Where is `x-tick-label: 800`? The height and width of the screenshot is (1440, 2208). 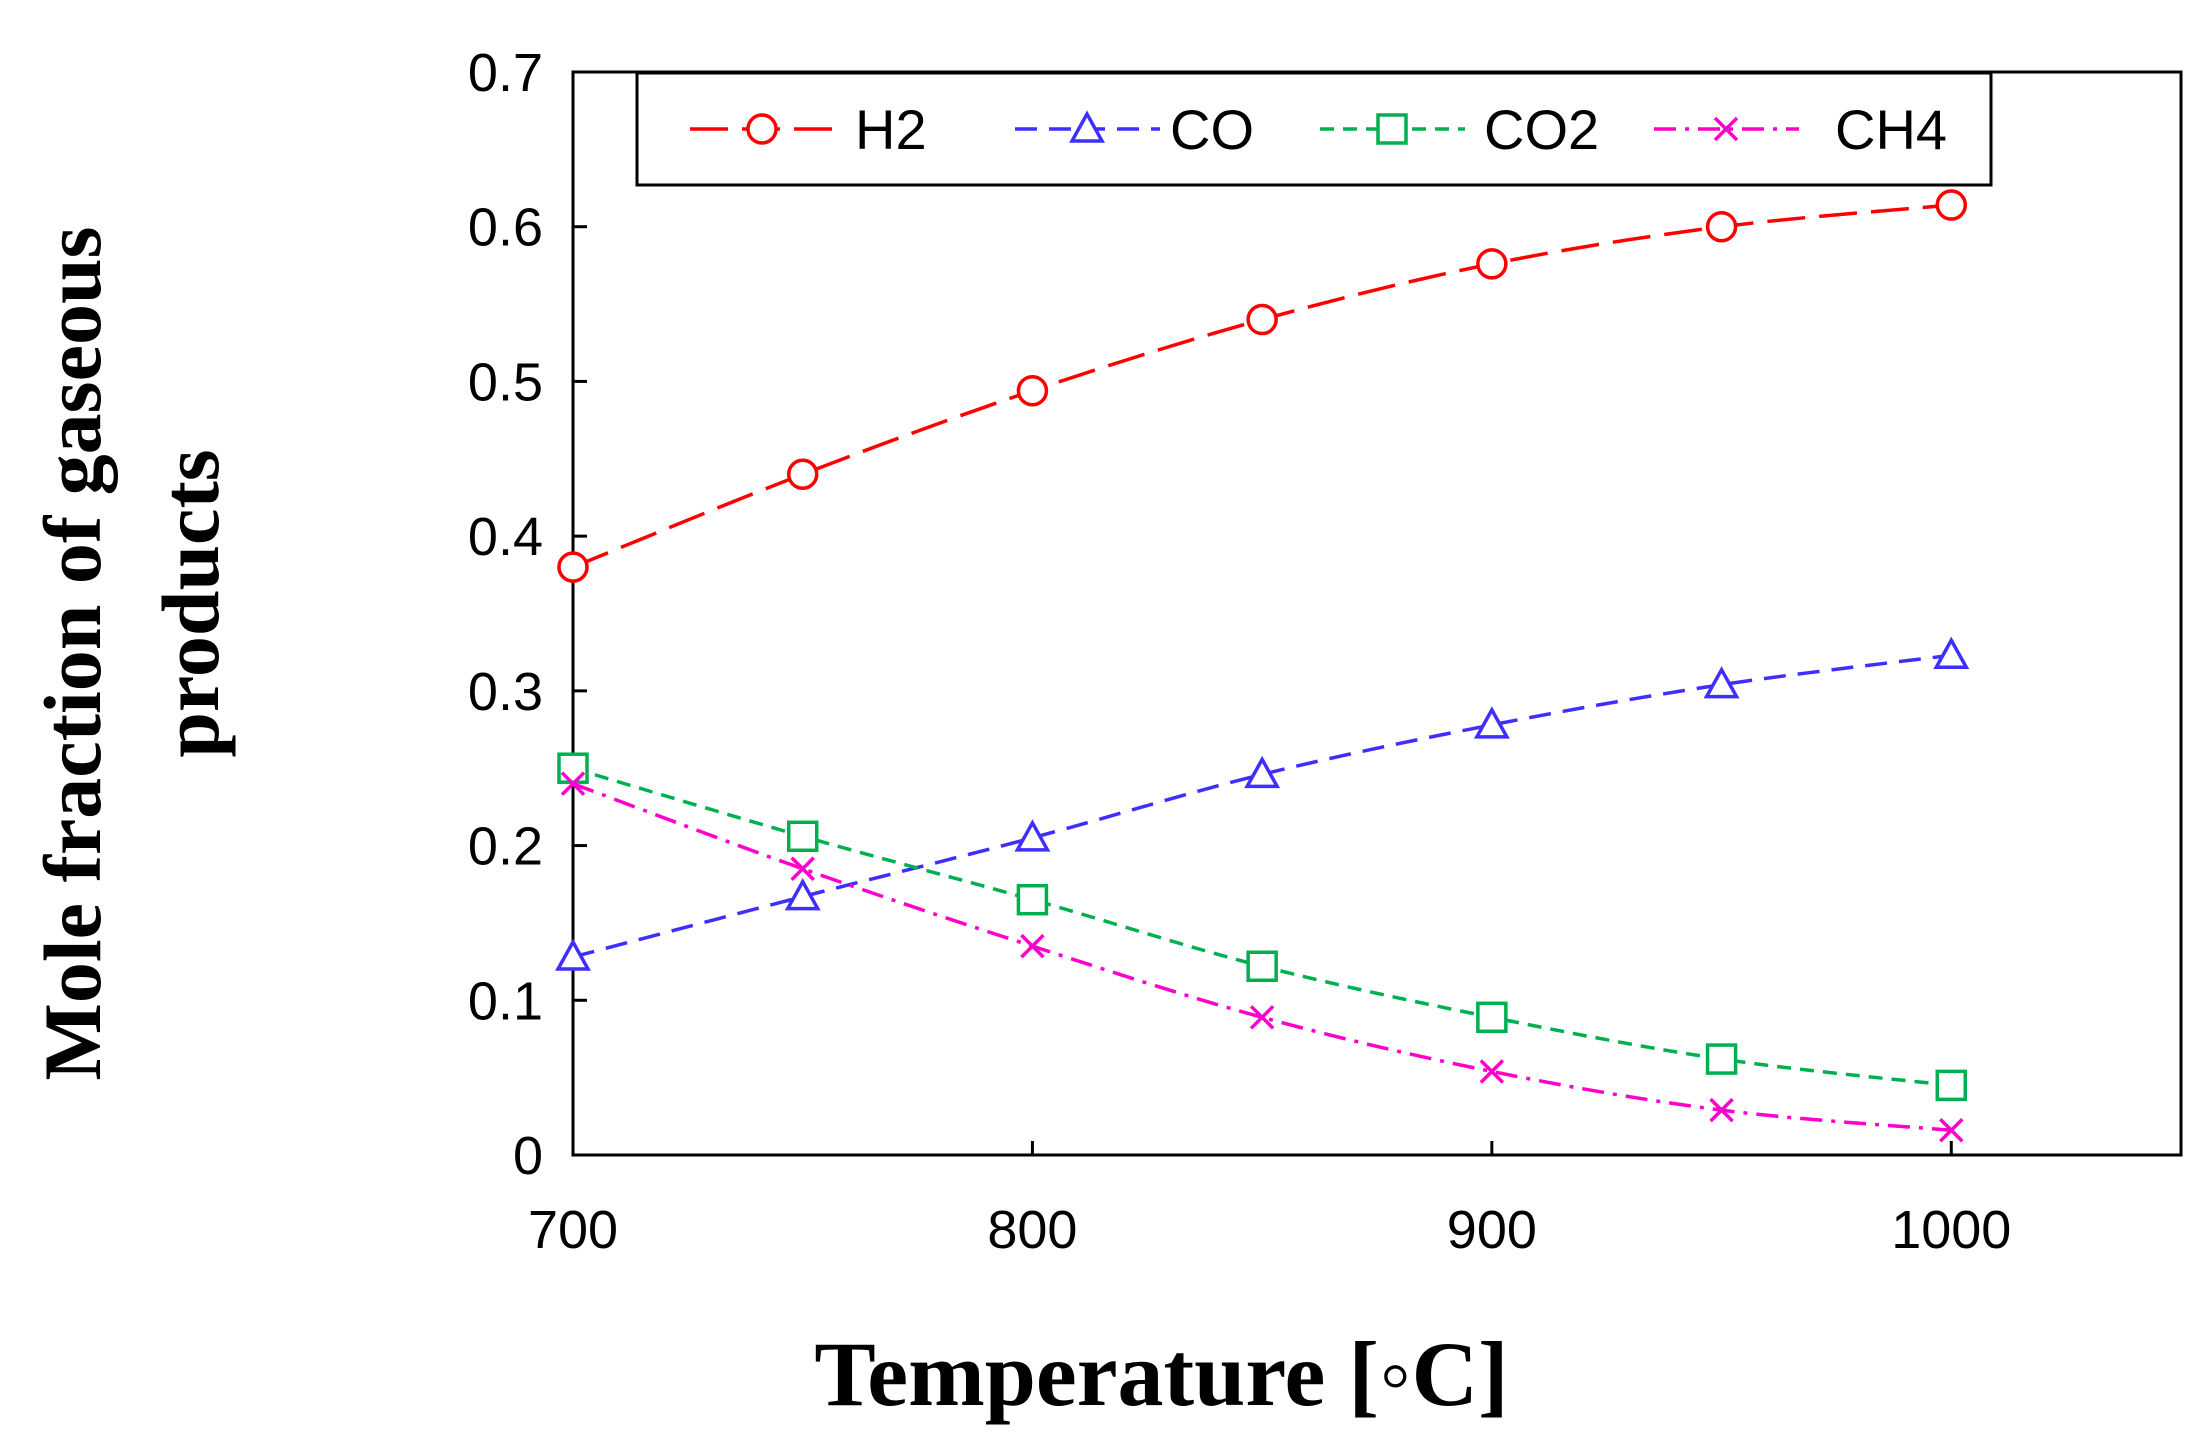 x-tick-label: 800 is located at coordinates (1032, 1230).